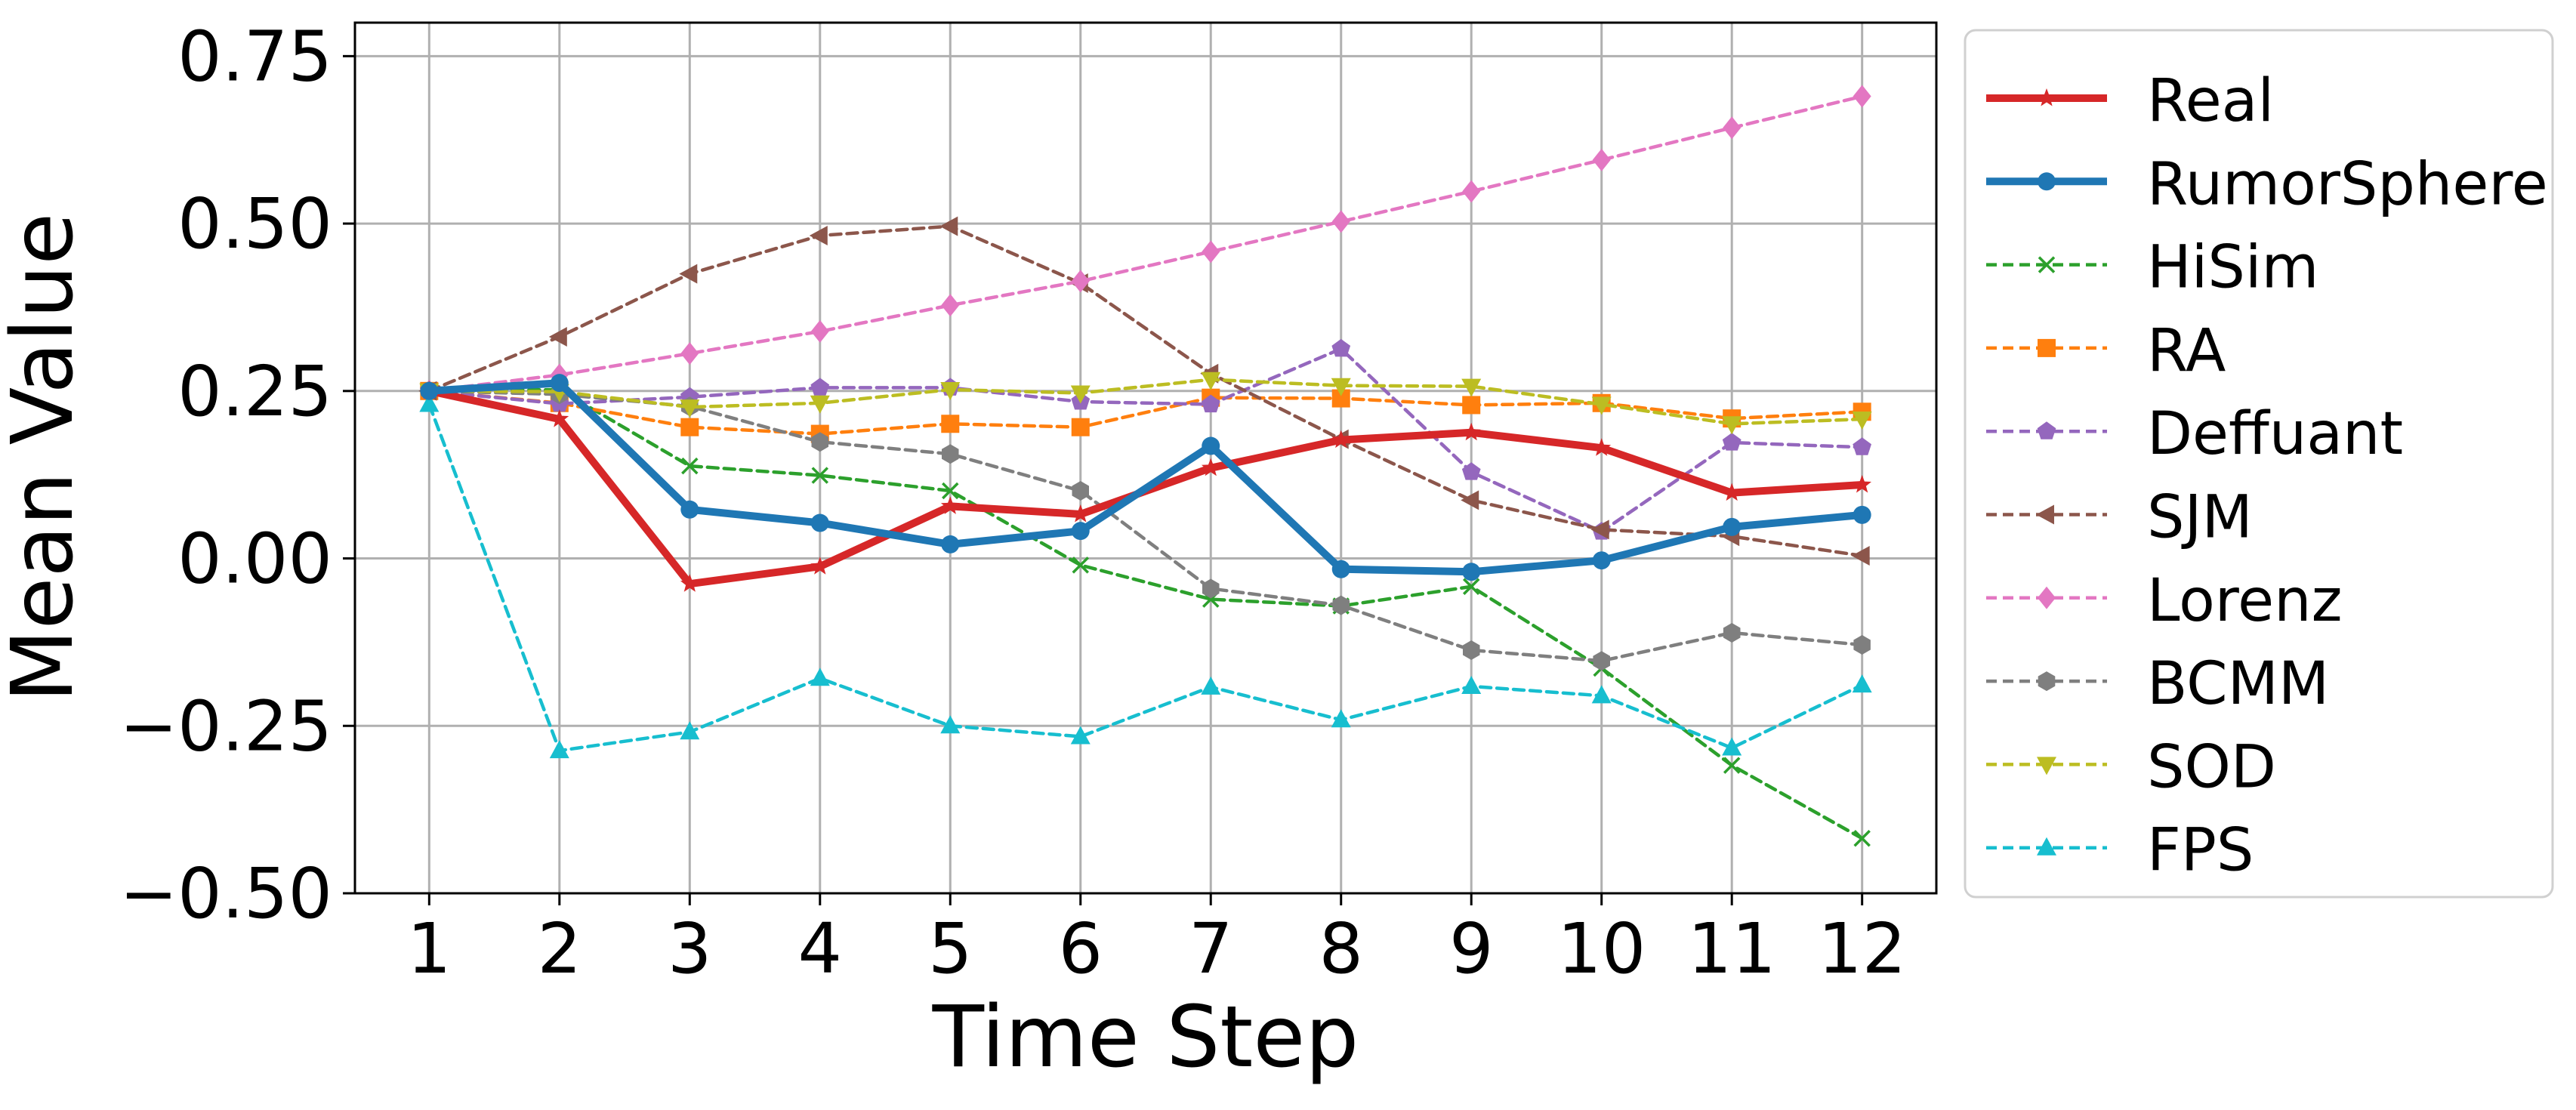  Describe the element at coordinates (2211, 767) in the screenshot. I see `legend-label: SOD` at that location.